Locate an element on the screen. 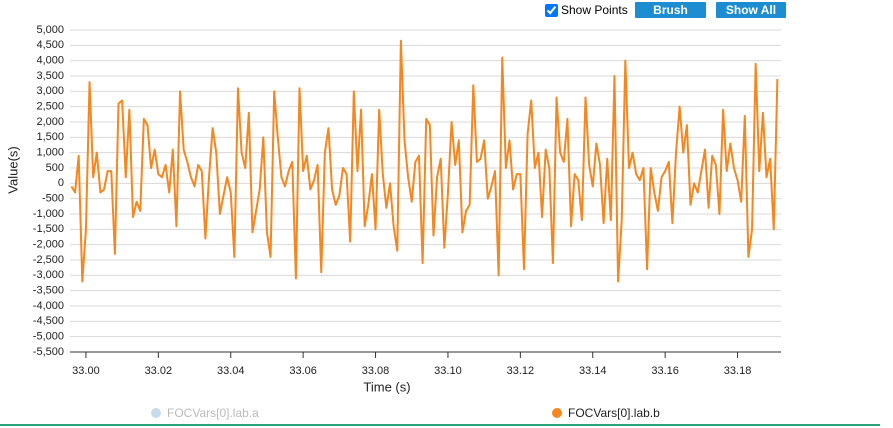 This screenshot has height=428, width=893. y-tick-label: 1,500 is located at coordinates (50, 137).